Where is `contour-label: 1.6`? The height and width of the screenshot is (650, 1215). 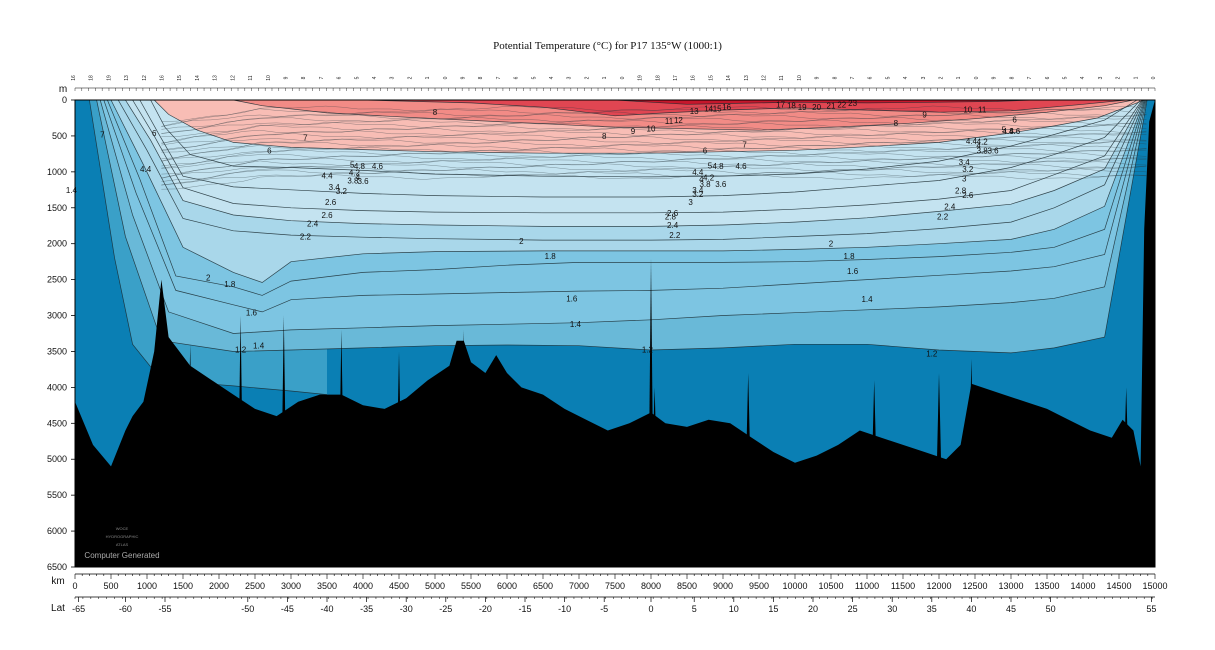
contour-label: 1.6 is located at coordinates (853, 271).